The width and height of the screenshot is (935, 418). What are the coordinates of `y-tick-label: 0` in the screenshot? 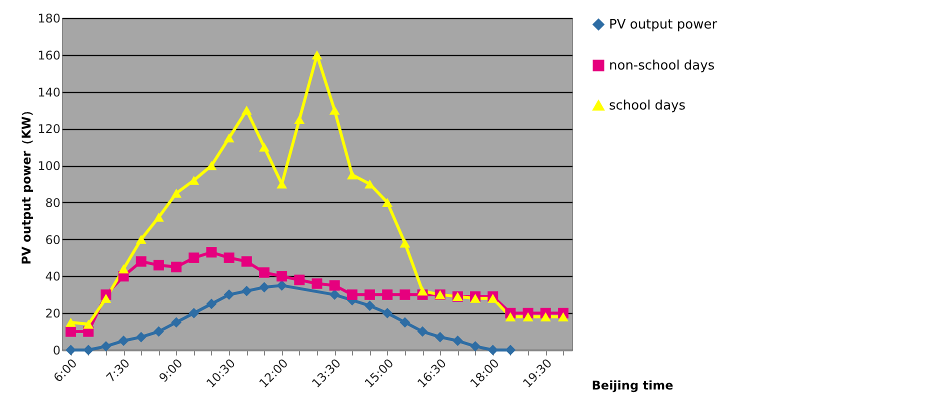 It's located at (56, 351).